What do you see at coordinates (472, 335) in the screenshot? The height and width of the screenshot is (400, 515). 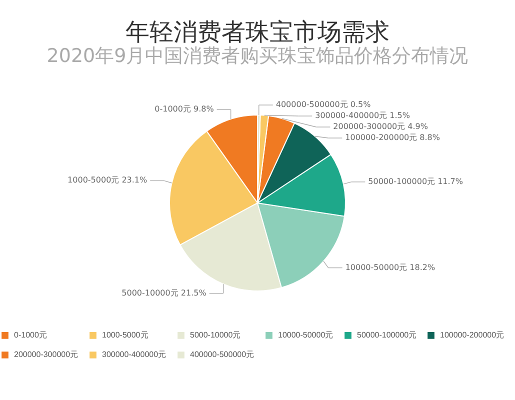 I see `legend-label: 100000-200000元` at bounding box center [472, 335].